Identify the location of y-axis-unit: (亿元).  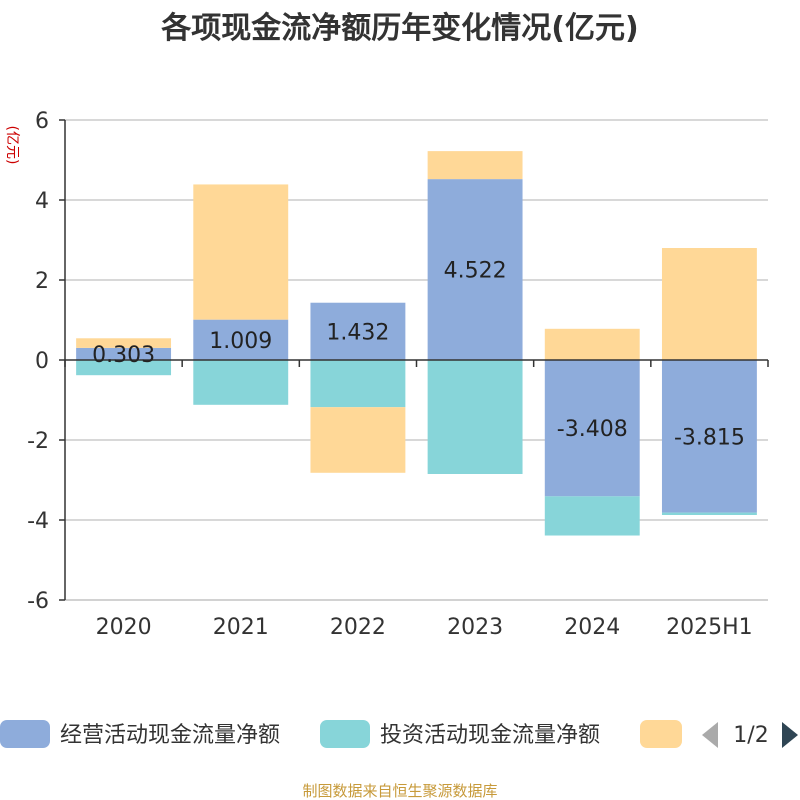
(12, 145).